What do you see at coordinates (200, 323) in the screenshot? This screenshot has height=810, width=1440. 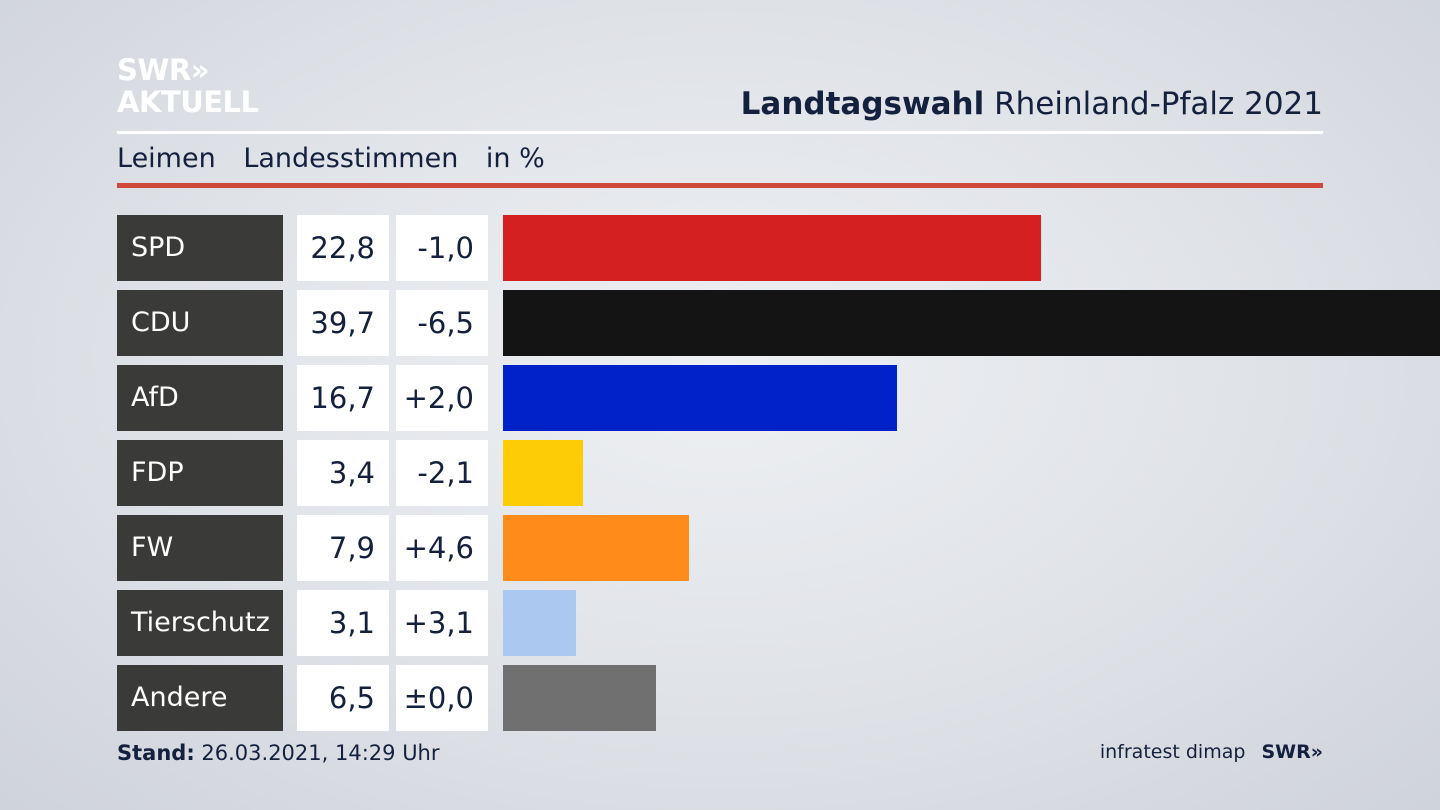 I see `party-label: CDU` at bounding box center [200, 323].